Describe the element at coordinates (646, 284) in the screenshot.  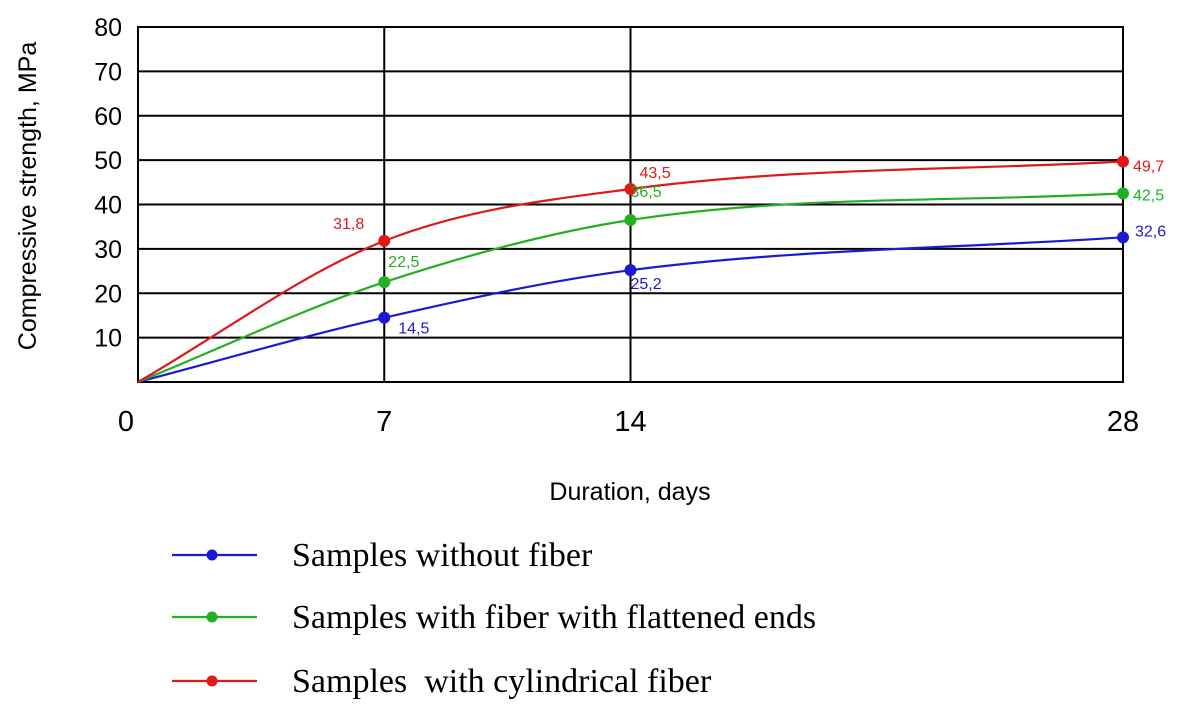
I see `series-without-fiber-data-label: 25,2` at that location.